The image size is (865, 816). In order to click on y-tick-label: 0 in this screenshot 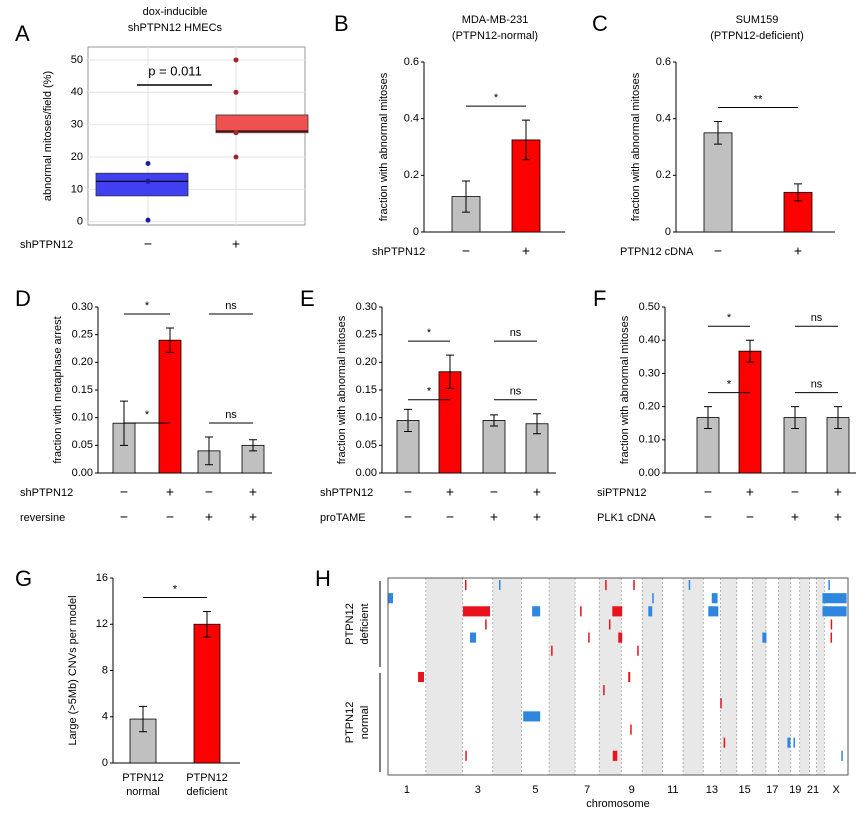, I will do `click(105, 763)`.